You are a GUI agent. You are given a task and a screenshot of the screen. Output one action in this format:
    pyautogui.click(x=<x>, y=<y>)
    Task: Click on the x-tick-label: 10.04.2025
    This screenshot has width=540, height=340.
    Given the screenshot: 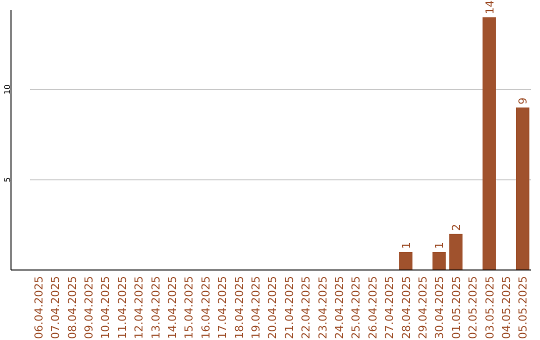 What is the action you would take?
    pyautogui.click(x=105, y=307)
    